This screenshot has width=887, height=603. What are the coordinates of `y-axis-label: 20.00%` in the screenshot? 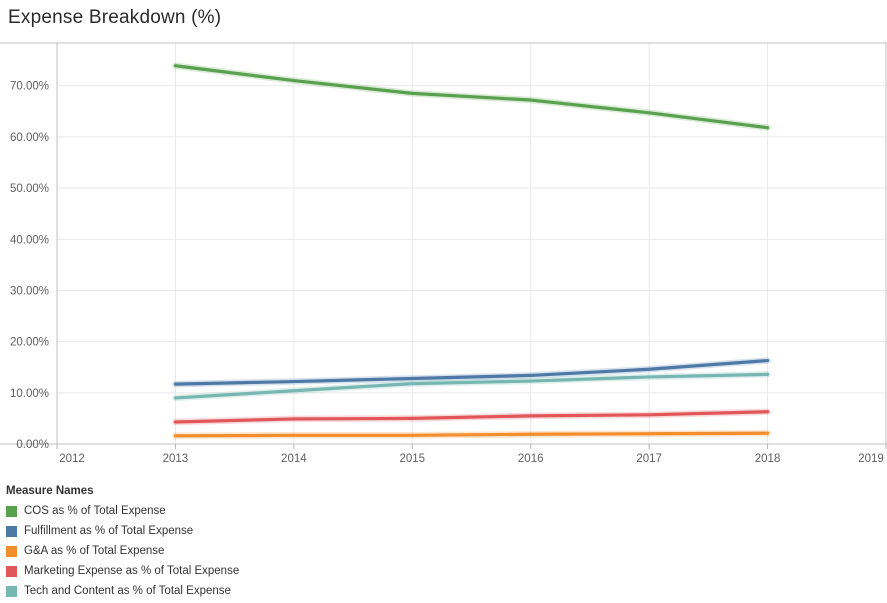 It's located at (29, 343).